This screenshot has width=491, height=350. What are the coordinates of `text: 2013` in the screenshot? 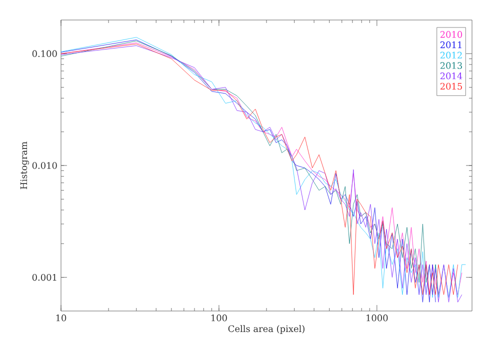 It's located at (451, 65).